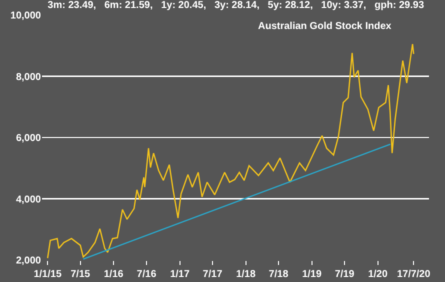 The height and width of the screenshot is (282, 445). What do you see at coordinates (236, 5) in the screenshot?
I see `chart-title: 3m: 23.49, 6m: 21.59, 1y: 20.45, 3y: 28.14, 5y: 28.12, 10y: 3.37, gph: 29.93` at bounding box center [236, 5].